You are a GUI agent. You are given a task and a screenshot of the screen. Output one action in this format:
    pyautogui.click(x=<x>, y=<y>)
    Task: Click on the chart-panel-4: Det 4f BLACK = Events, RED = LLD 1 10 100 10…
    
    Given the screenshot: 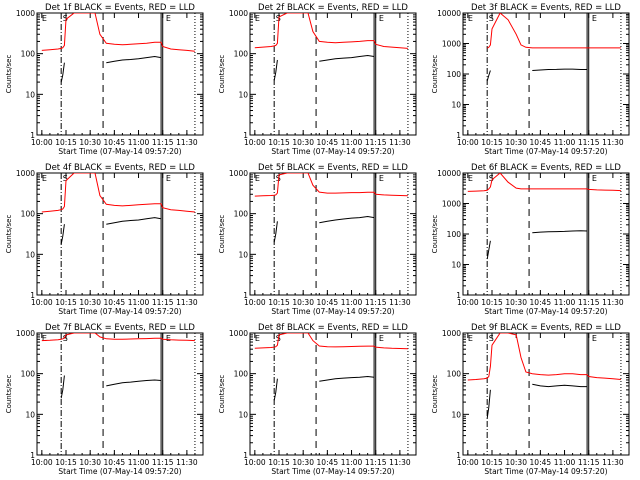 What is the action you would take?
    pyautogui.click(x=104, y=239)
    